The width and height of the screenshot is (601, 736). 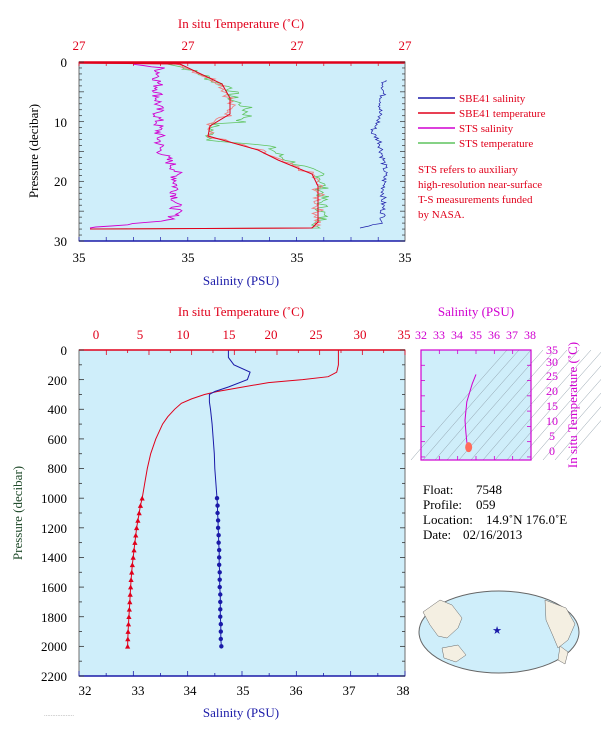 What do you see at coordinates (241, 280) in the screenshot?
I see `near-surface-sal-title: Salinity (PSU)` at bounding box center [241, 280].